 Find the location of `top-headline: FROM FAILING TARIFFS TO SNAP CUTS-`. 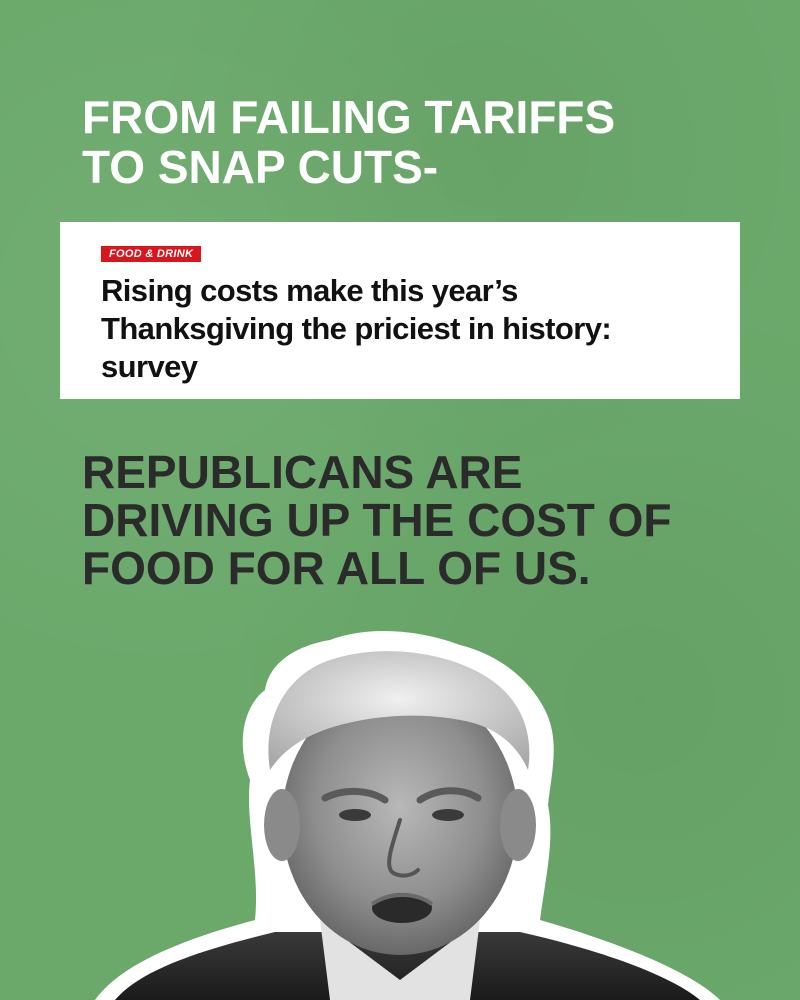

top-headline: FROM FAILING TARIFFS TO SNAP CUTS- is located at coordinates (412, 142).